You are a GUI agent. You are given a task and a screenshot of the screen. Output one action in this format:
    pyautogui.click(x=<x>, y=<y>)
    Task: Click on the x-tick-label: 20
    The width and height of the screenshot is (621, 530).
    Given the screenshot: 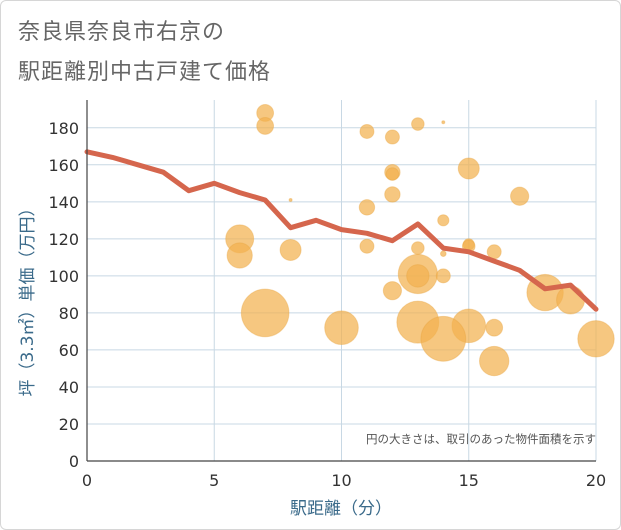 What is the action you would take?
    pyautogui.click(x=596, y=480)
    